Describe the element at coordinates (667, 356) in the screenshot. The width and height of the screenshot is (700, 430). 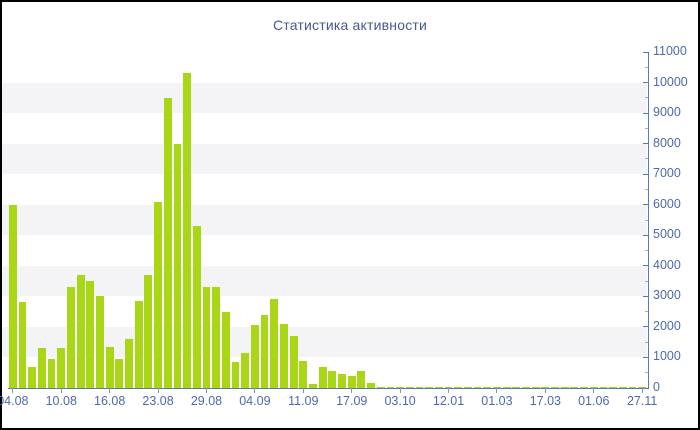
I see `y-axis-label: 1000` at that location.